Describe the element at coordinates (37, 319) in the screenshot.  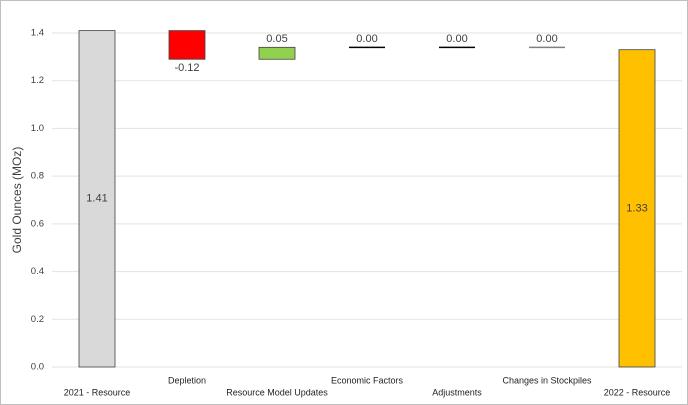
I see `y-tick-label: 0.2` at that location.